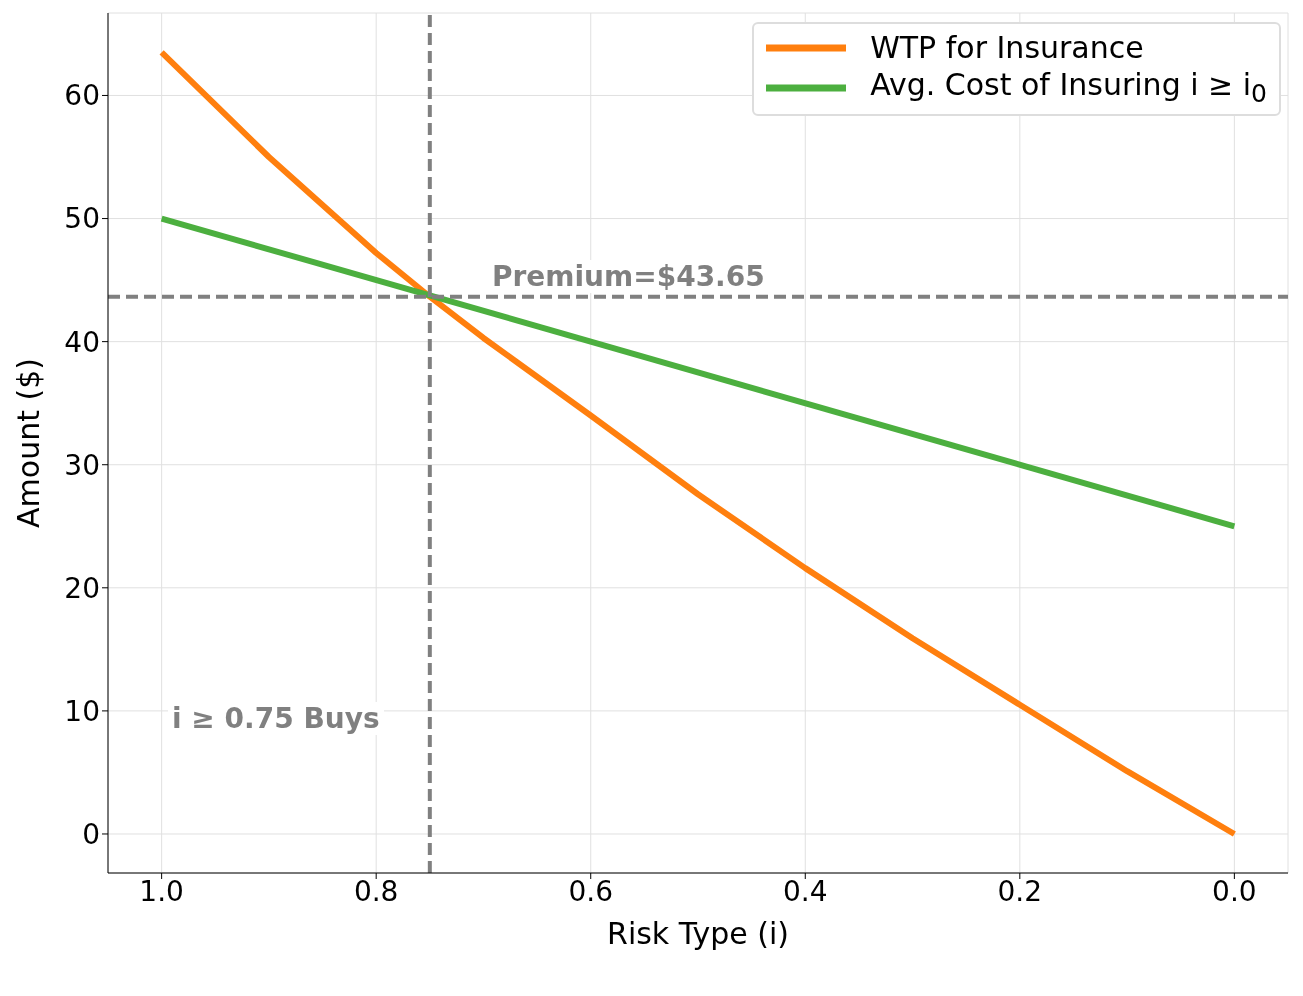 The width and height of the screenshot is (1303, 996). I want to click on y-tick-label: 10, so click(82, 711).